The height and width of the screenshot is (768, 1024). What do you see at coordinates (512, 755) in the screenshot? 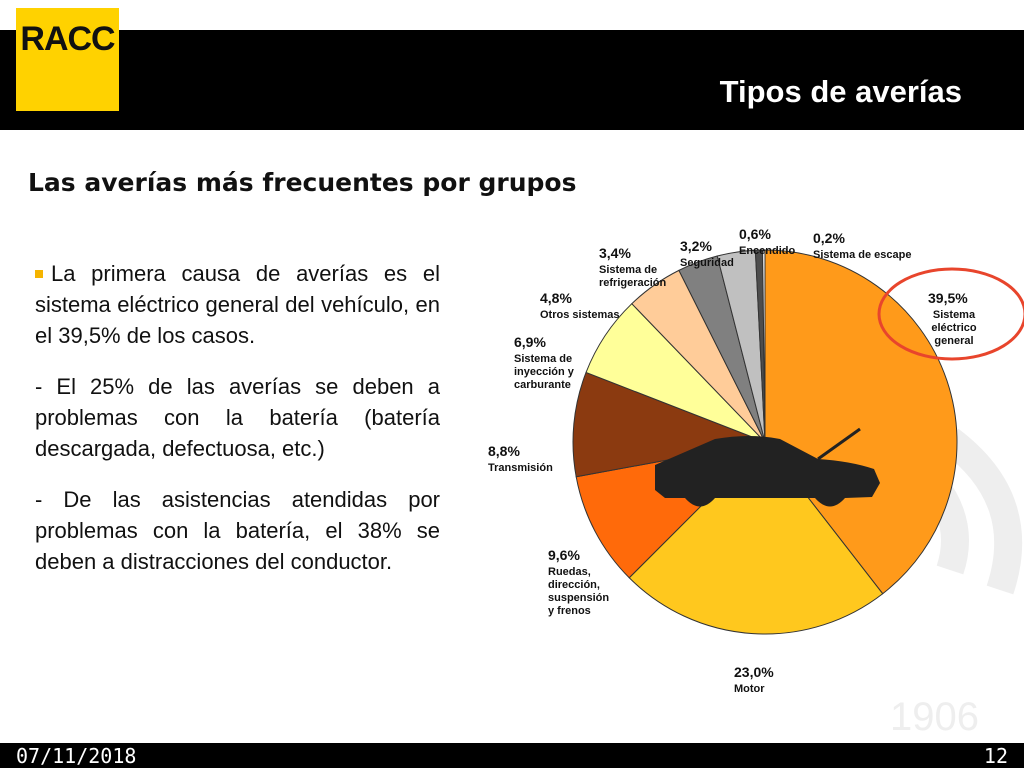
I see `footer-bar` at bounding box center [512, 755].